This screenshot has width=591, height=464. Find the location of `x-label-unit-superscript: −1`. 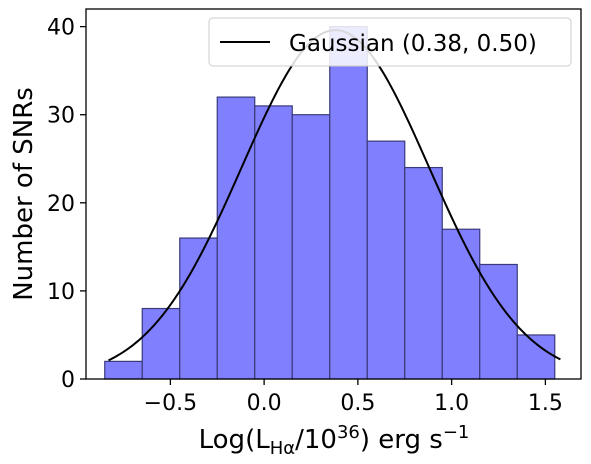

x-label-unit-superscript: −1 is located at coordinates (456, 432).